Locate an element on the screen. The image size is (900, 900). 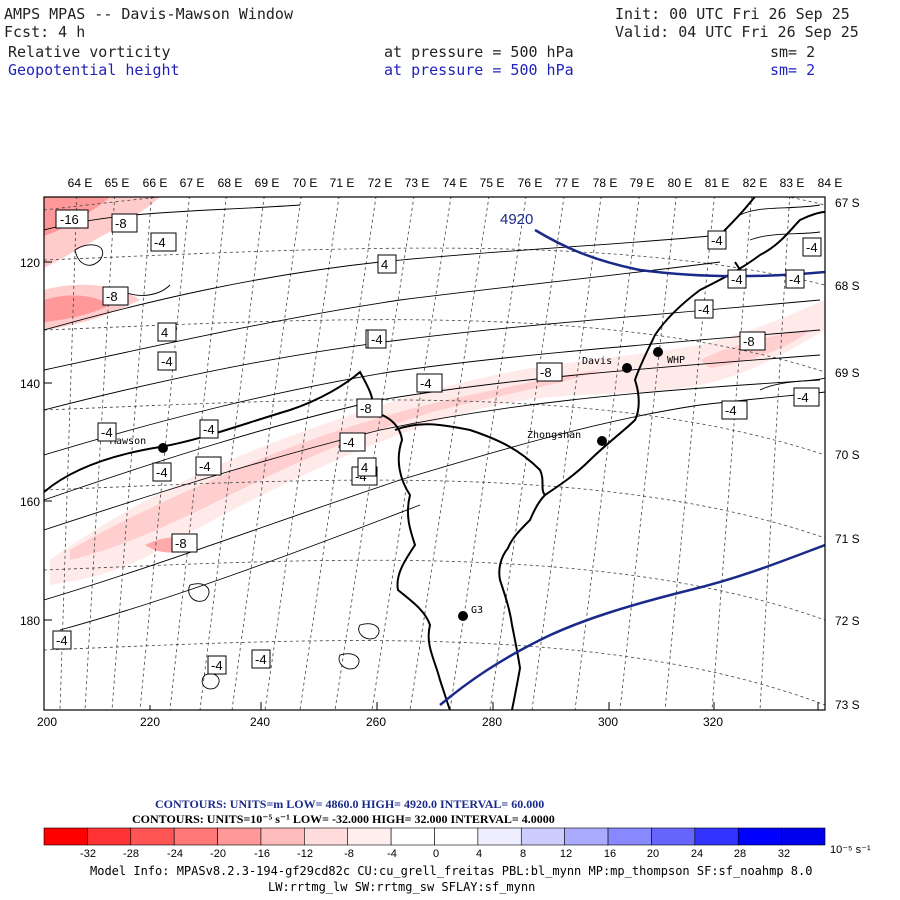
lon-label: 78 E is located at coordinates (605, 183).